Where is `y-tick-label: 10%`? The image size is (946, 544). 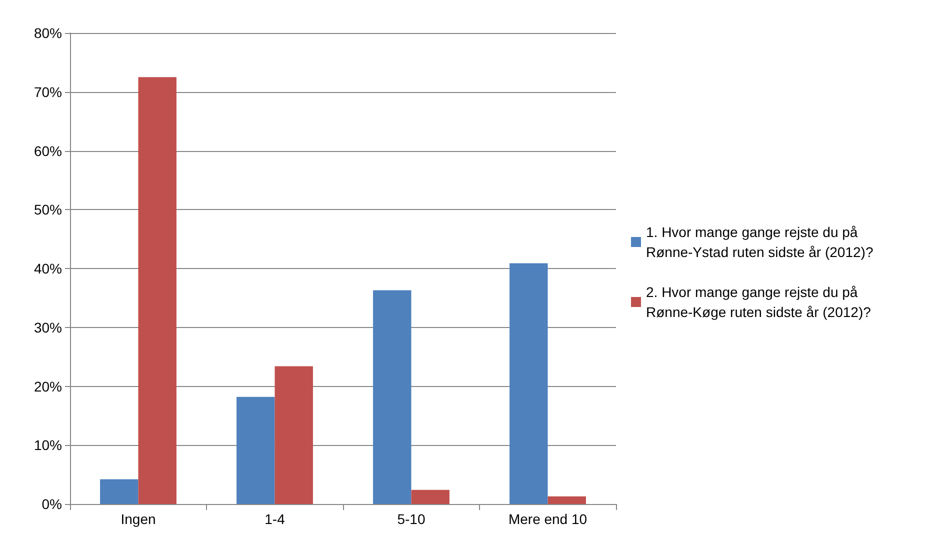 y-tick-label: 10% is located at coordinates (48, 445).